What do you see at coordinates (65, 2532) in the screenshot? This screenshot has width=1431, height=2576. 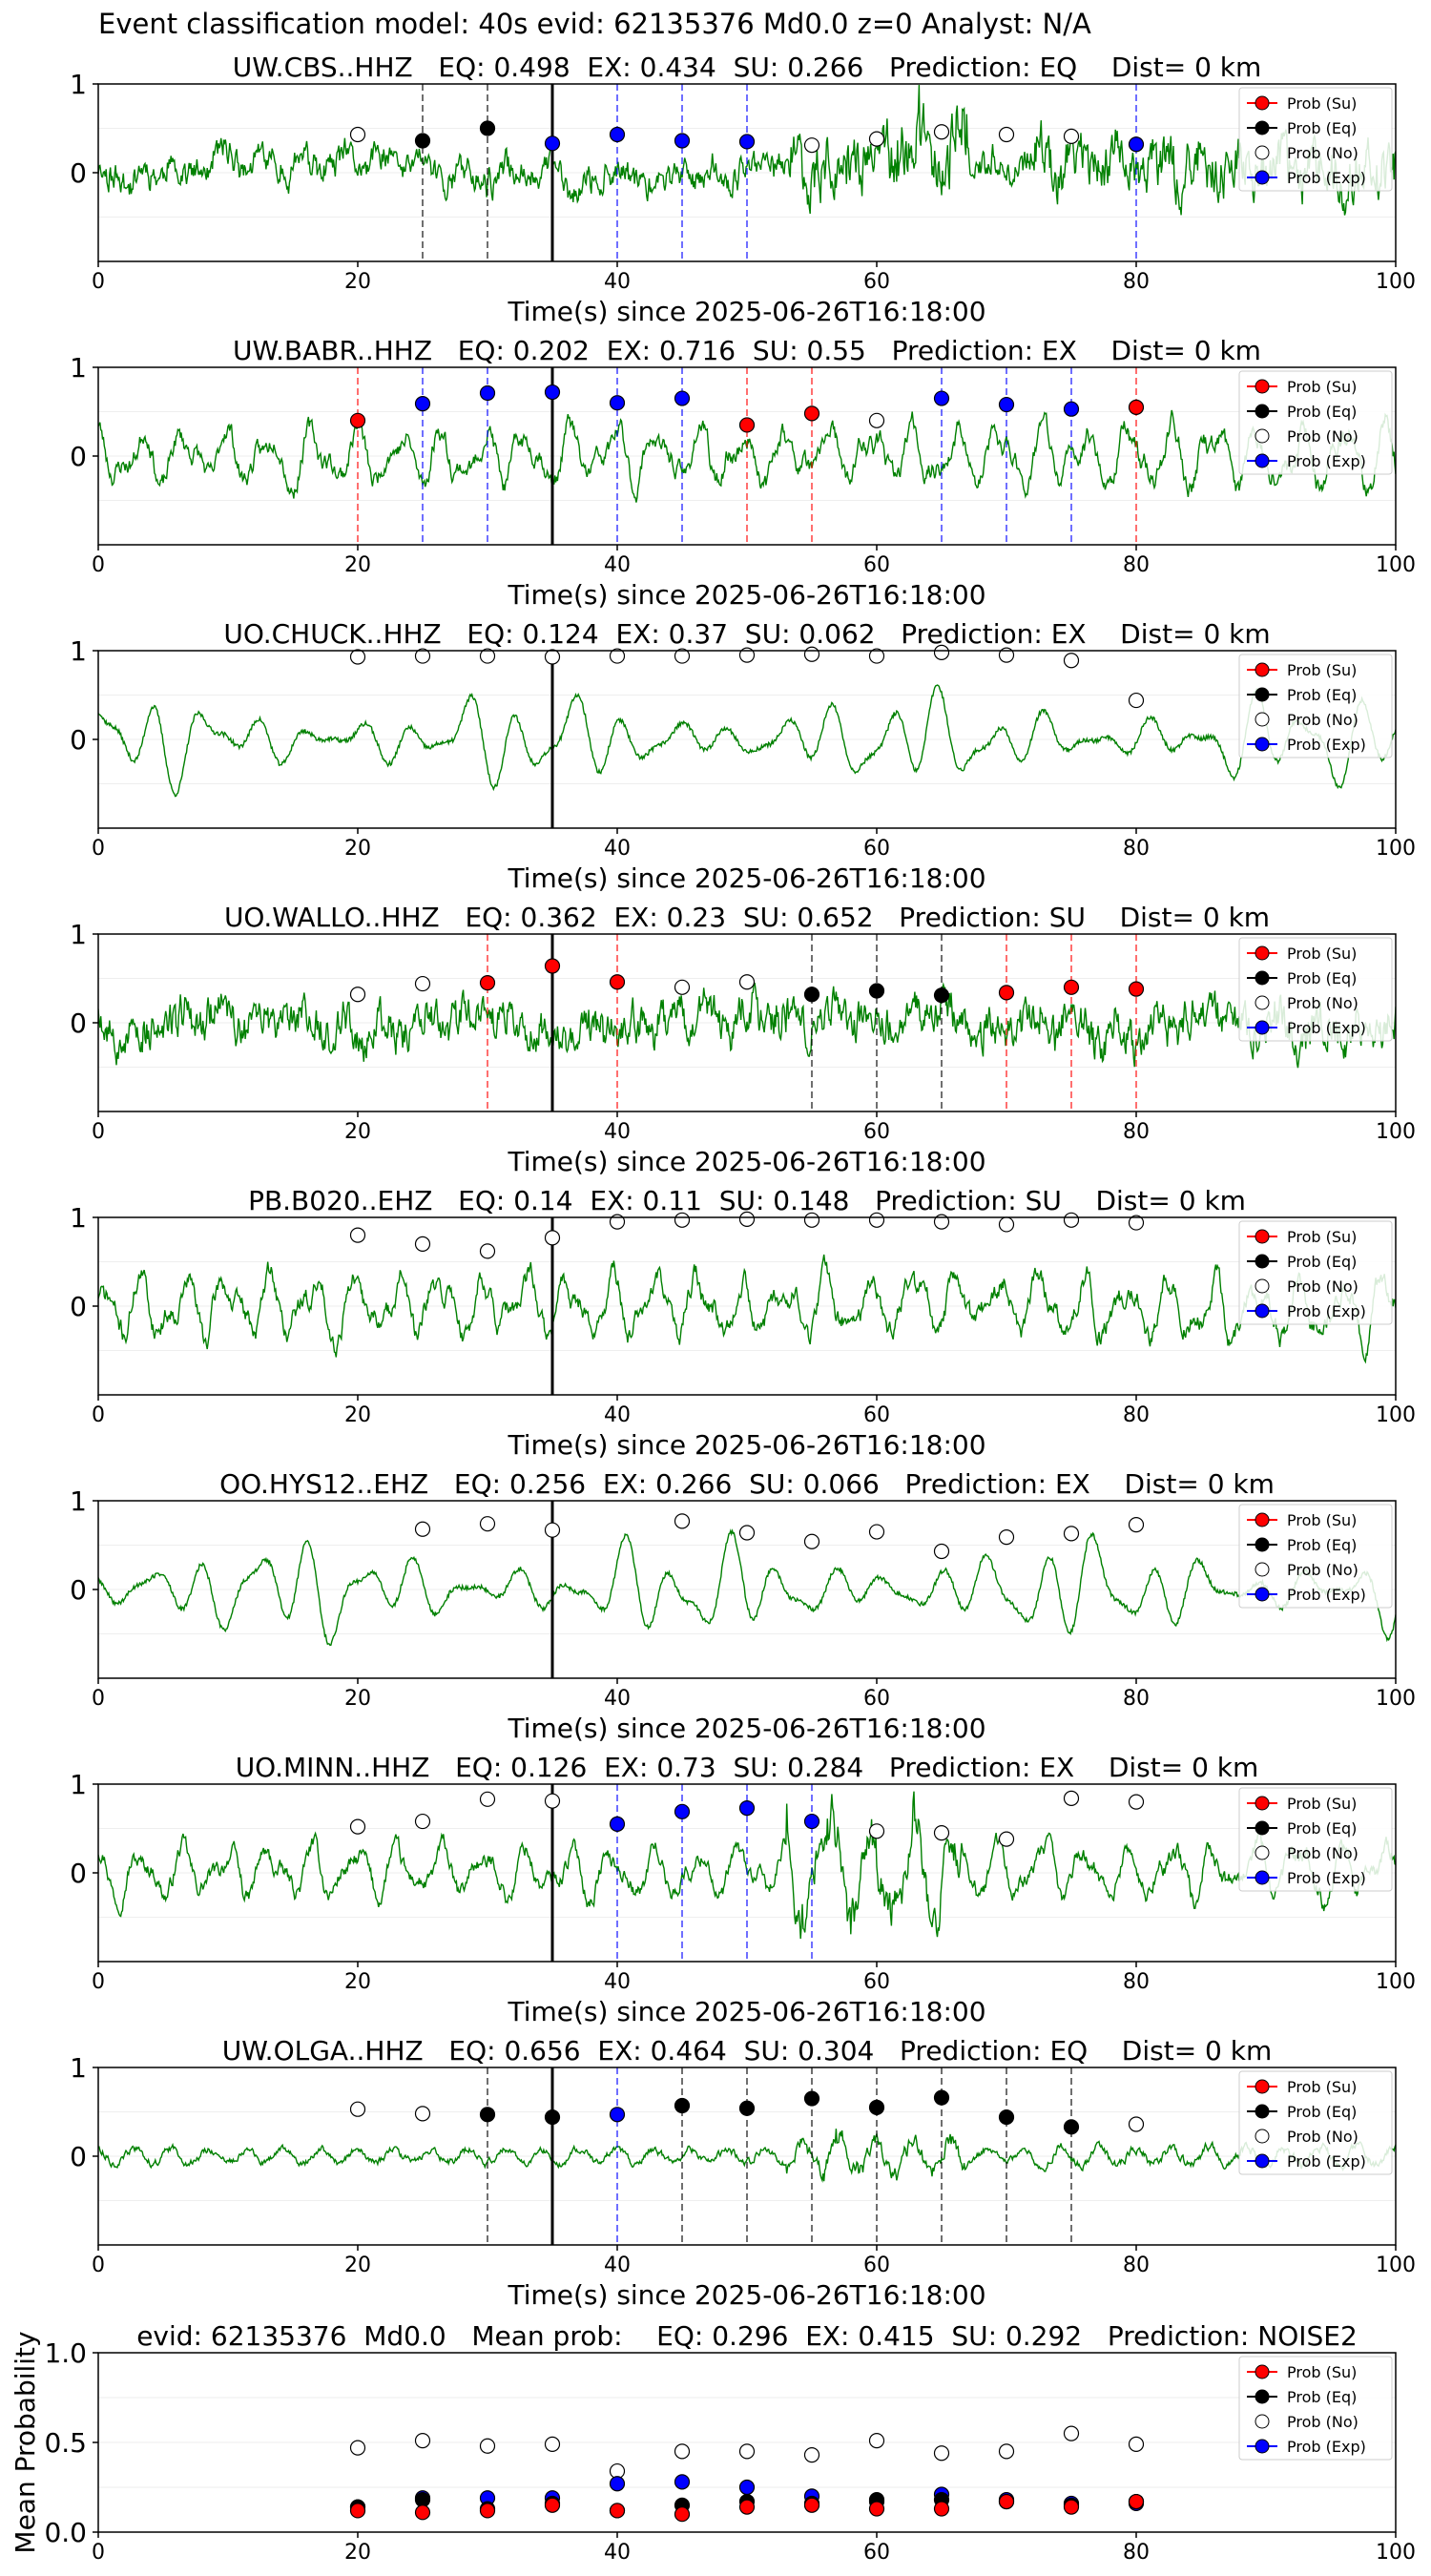 I see `y-tick-label: 0.0` at bounding box center [65, 2532].